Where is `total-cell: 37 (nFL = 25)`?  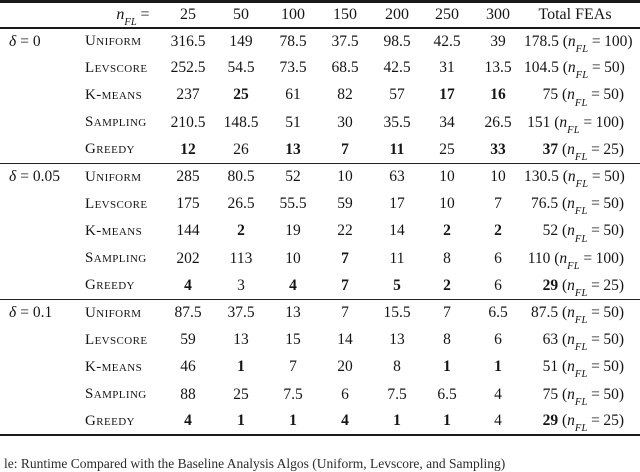 total-cell: 37 (nFL = 25) is located at coordinates (582, 149).